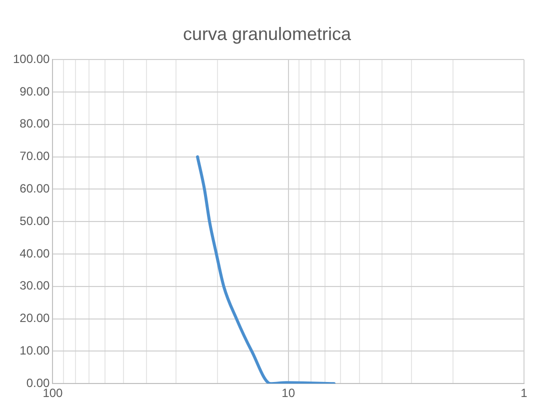 This screenshot has width=542, height=414. What do you see at coordinates (267, 34) in the screenshot?
I see `chart-title: curva granulometrica` at bounding box center [267, 34].